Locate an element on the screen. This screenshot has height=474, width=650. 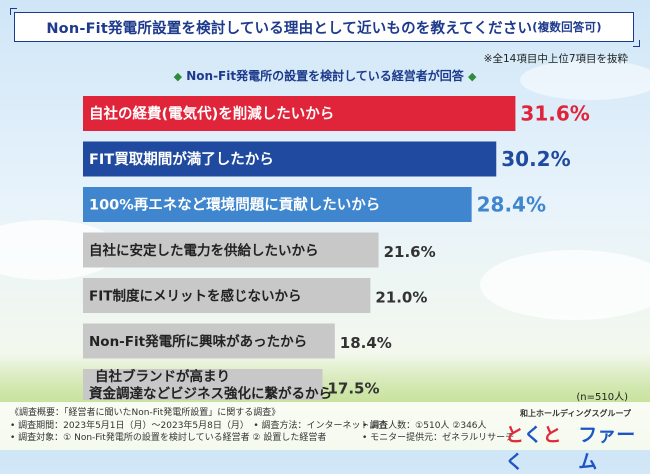
bar-group: Non-Fit発電所に興味があったから 18.4% is located at coordinates (237, 341).